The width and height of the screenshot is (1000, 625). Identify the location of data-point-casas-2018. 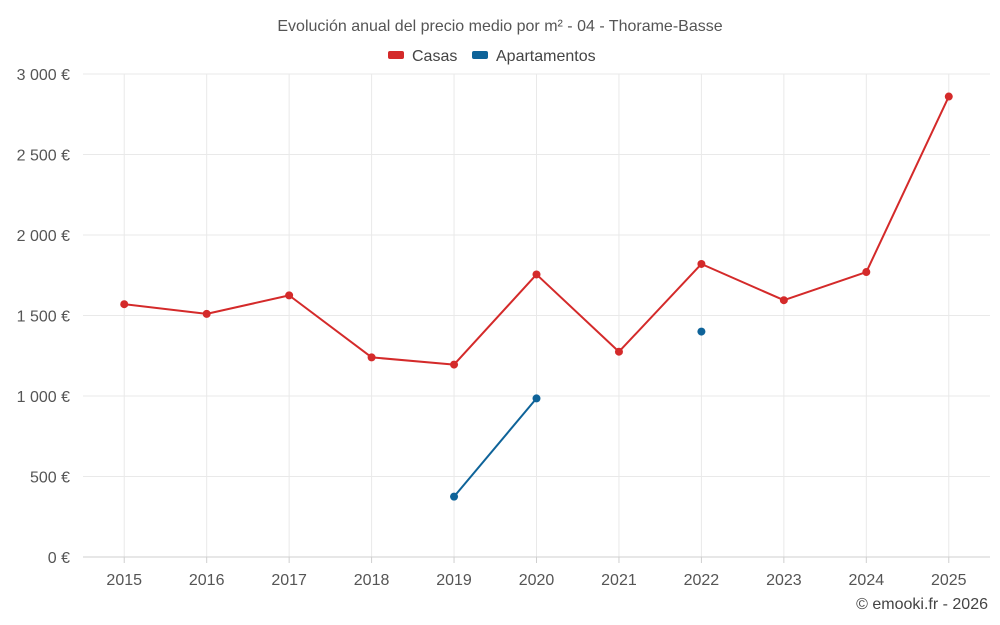
(371, 357).